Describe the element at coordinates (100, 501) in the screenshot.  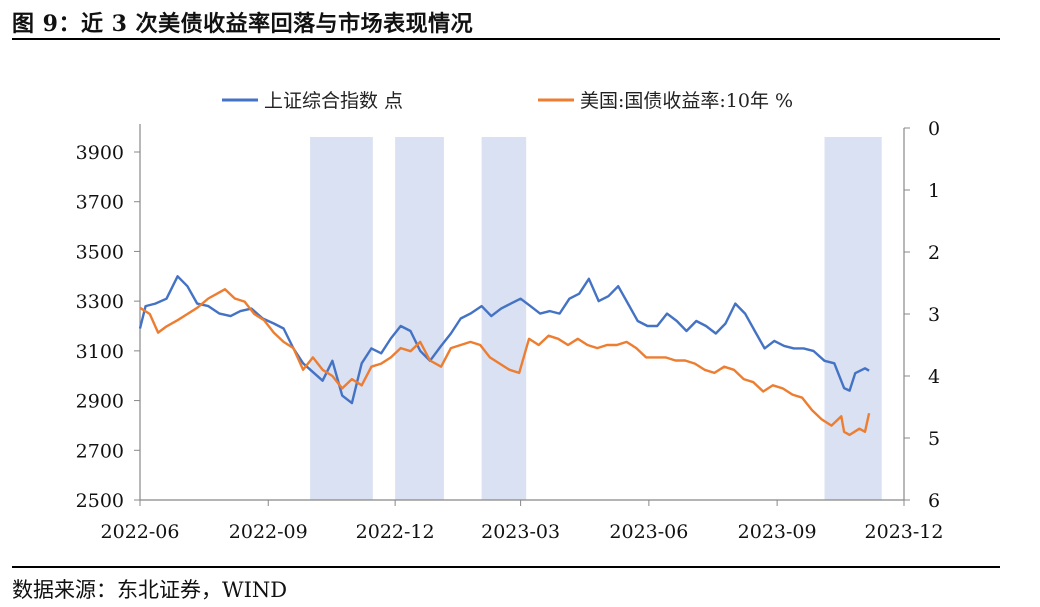
I see `left-tick-label: 2500` at that location.